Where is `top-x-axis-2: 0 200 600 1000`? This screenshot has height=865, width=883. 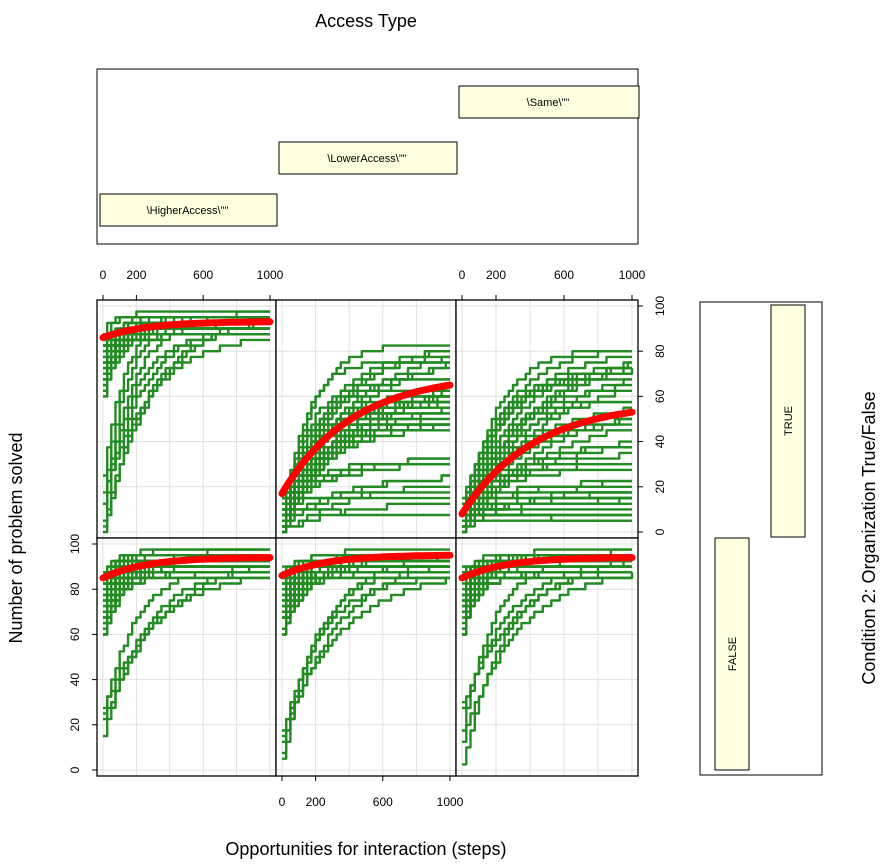 top-x-axis-2: 0 200 600 1000 is located at coordinates (552, 284).